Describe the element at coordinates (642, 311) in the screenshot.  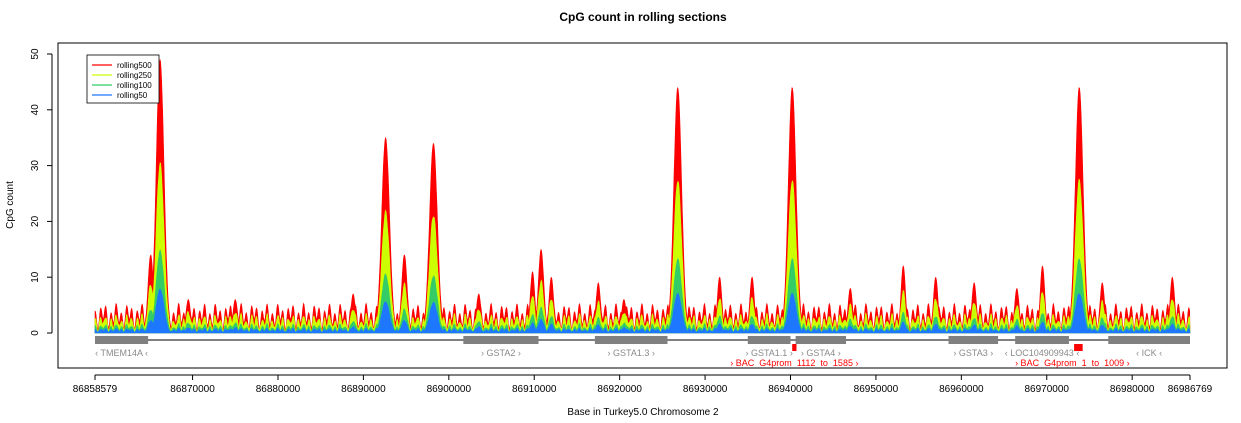
I see `series-rolling50` at that location.